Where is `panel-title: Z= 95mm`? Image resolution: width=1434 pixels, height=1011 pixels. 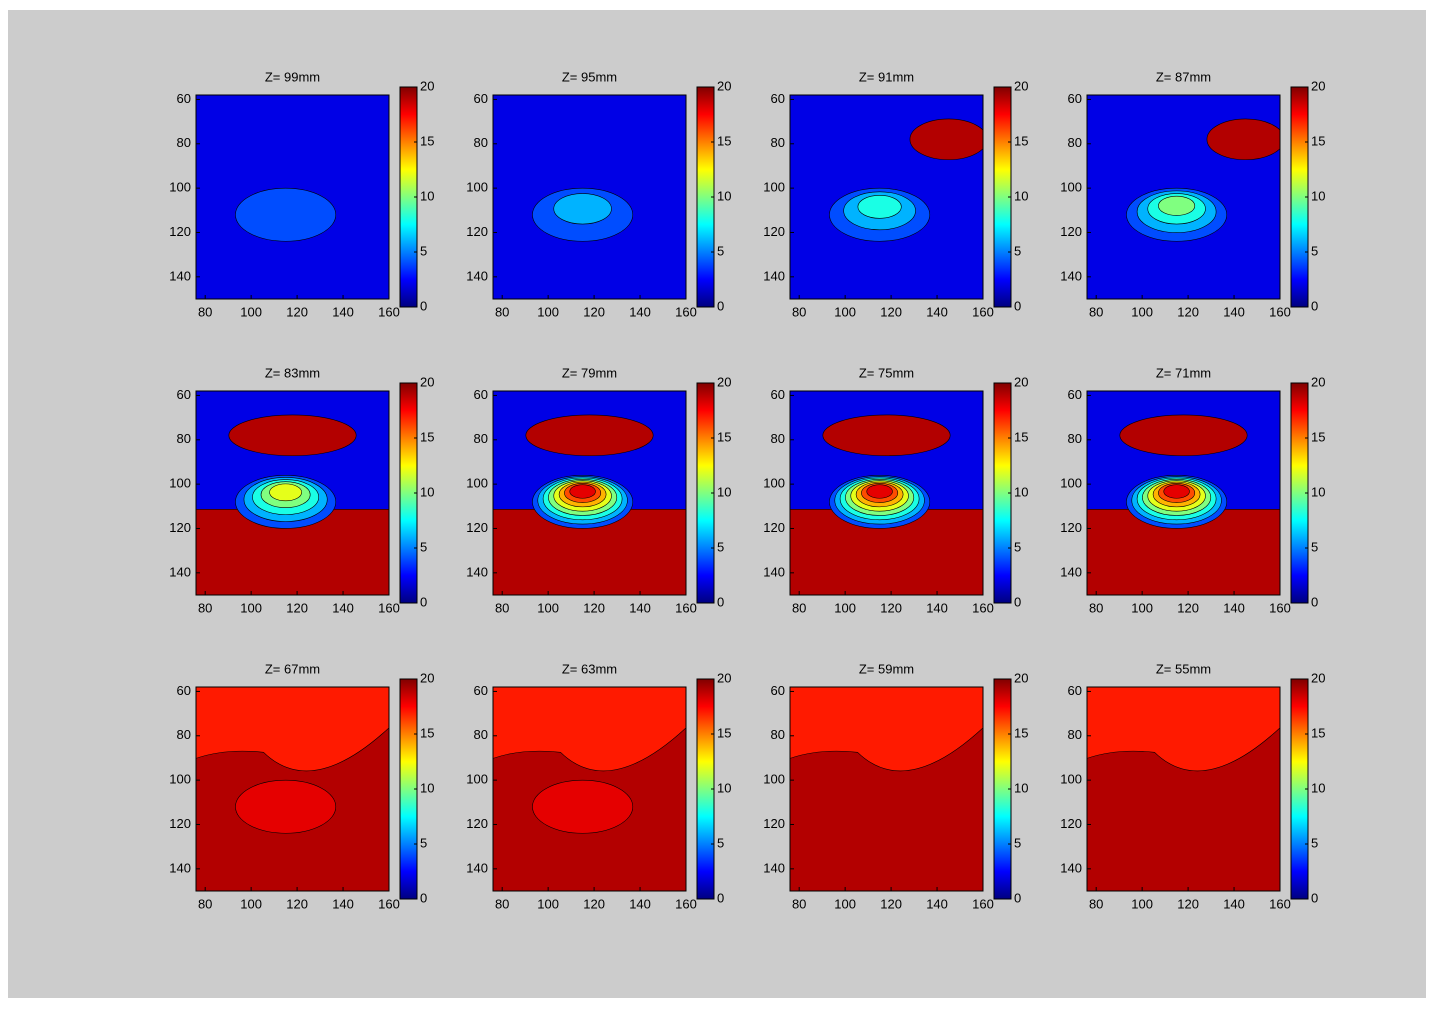
panel-title: Z= 95mm is located at coordinates (589, 76).